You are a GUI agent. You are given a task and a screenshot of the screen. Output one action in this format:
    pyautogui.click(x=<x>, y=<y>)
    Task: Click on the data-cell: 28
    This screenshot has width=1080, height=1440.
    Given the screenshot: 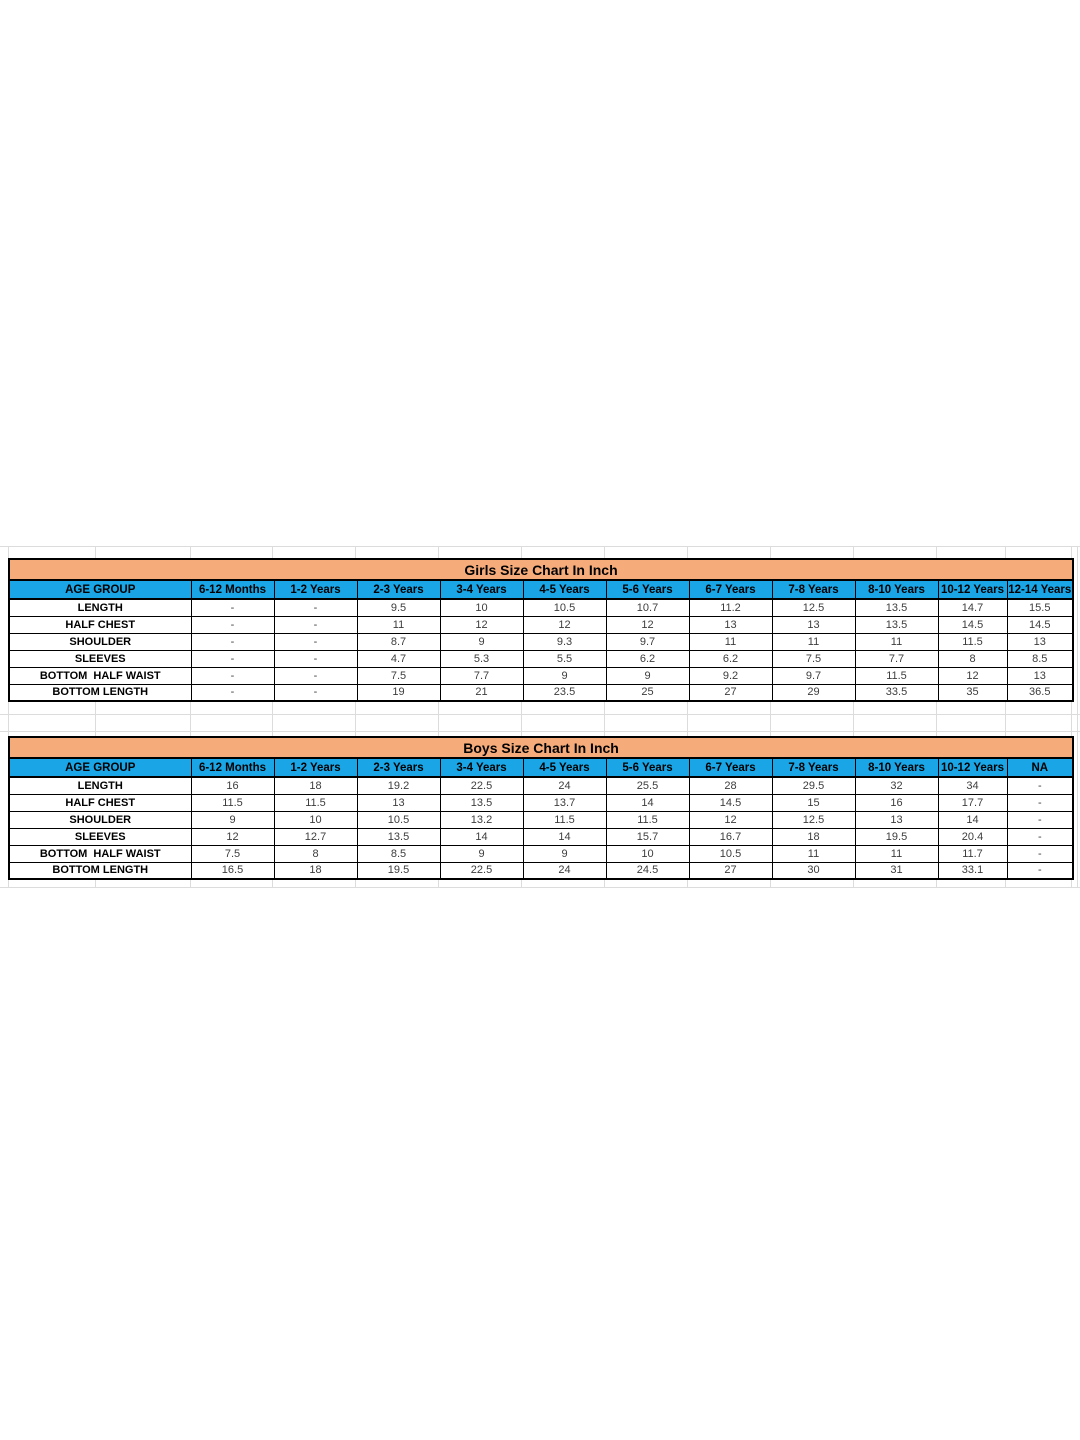 What is the action you would take?
    pyautogui.click(x=730, y=785)
    